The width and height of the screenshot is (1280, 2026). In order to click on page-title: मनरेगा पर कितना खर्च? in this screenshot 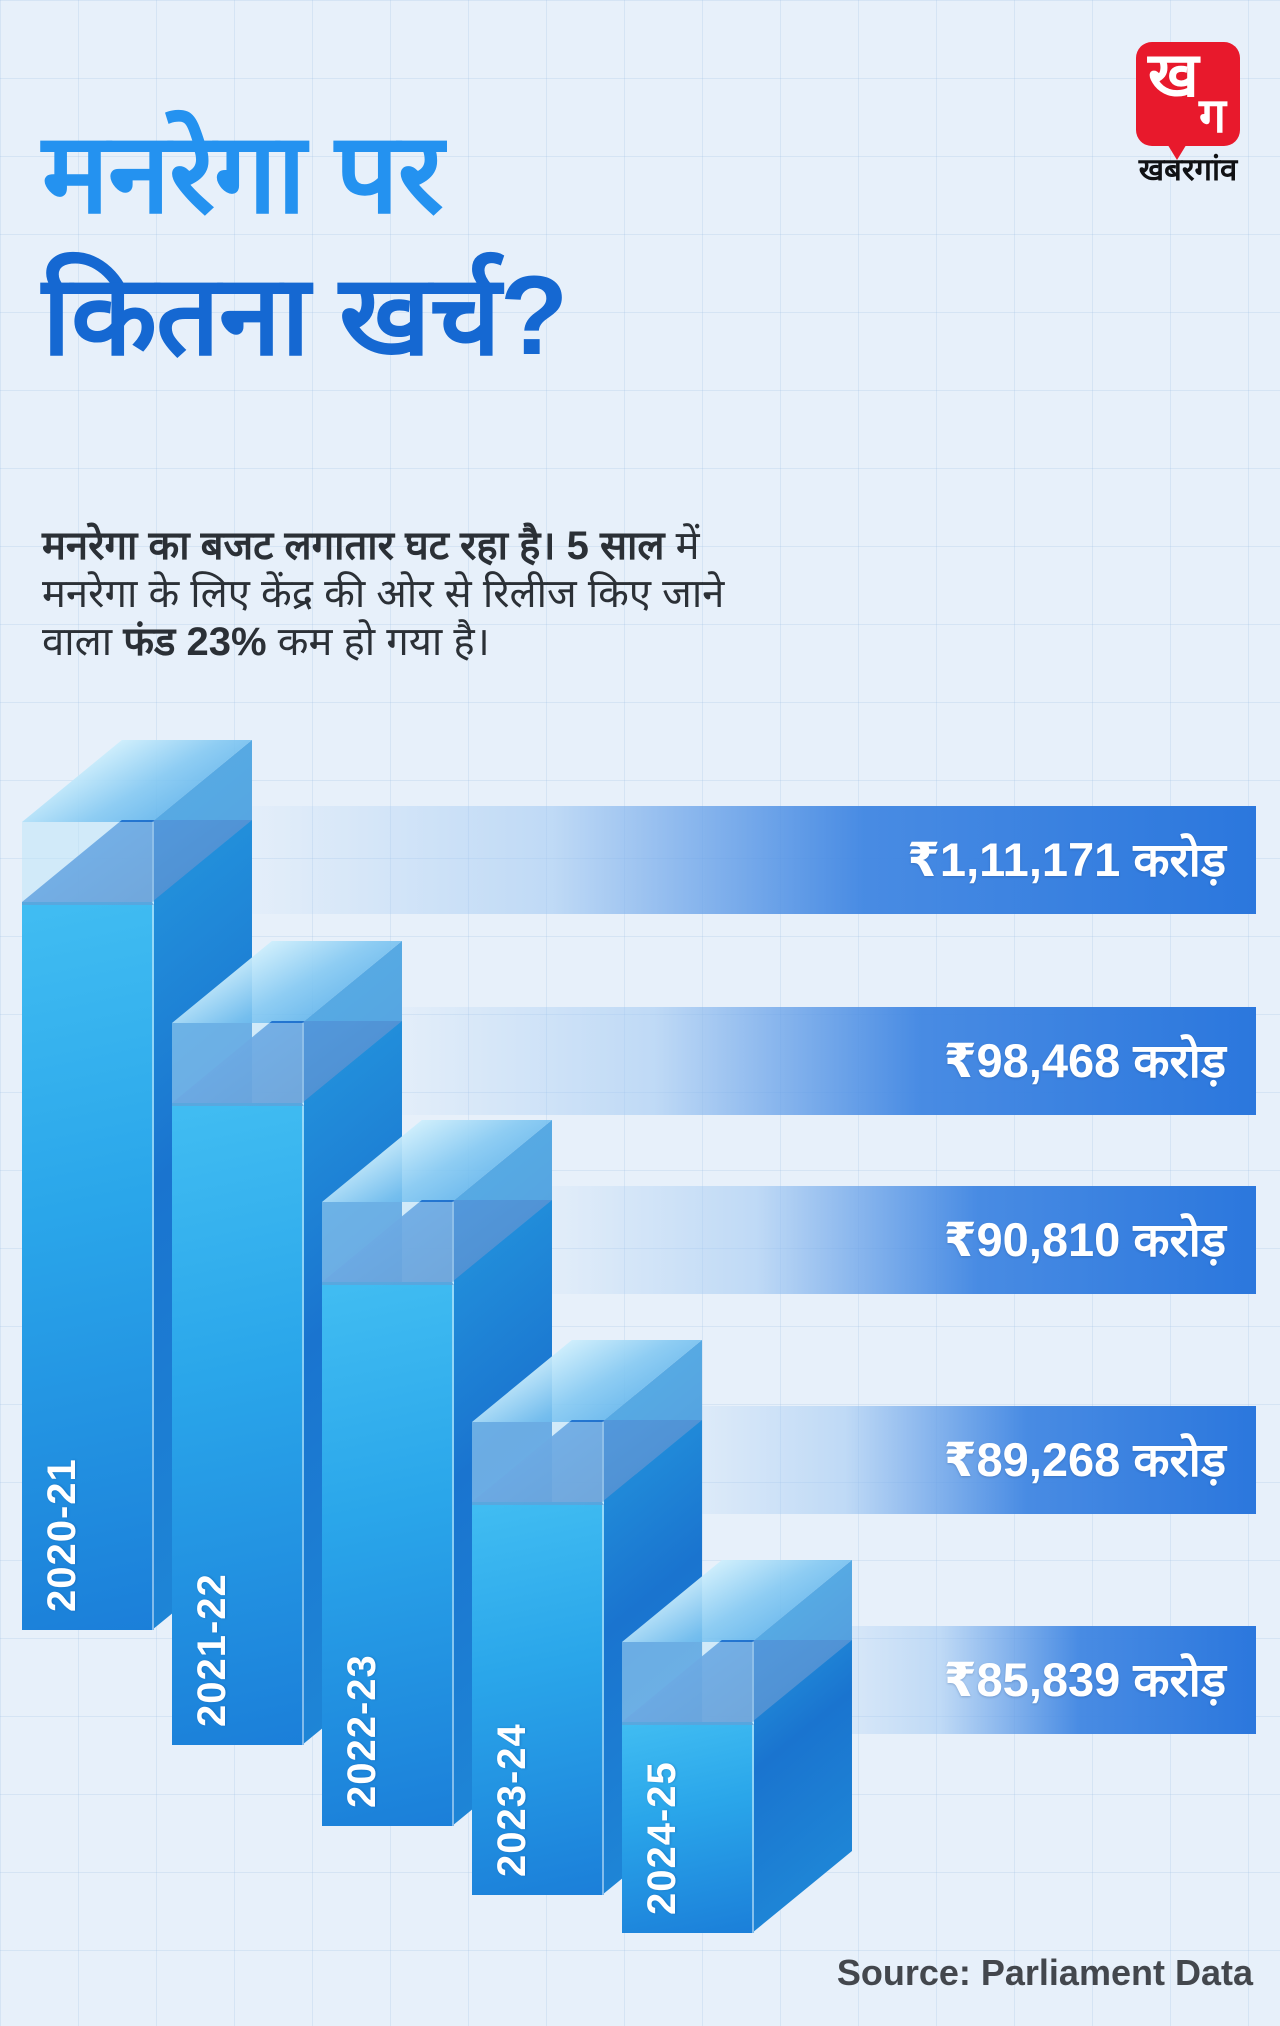, I will do `click(305, 245)`.